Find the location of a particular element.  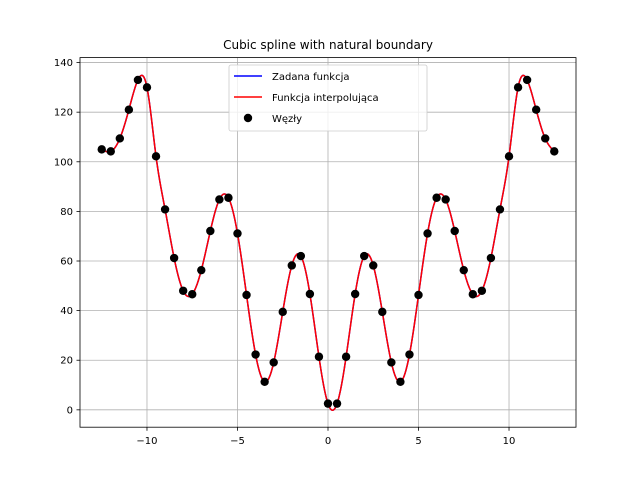

y-tick-label: 60 is located at coordinates (66, 262).